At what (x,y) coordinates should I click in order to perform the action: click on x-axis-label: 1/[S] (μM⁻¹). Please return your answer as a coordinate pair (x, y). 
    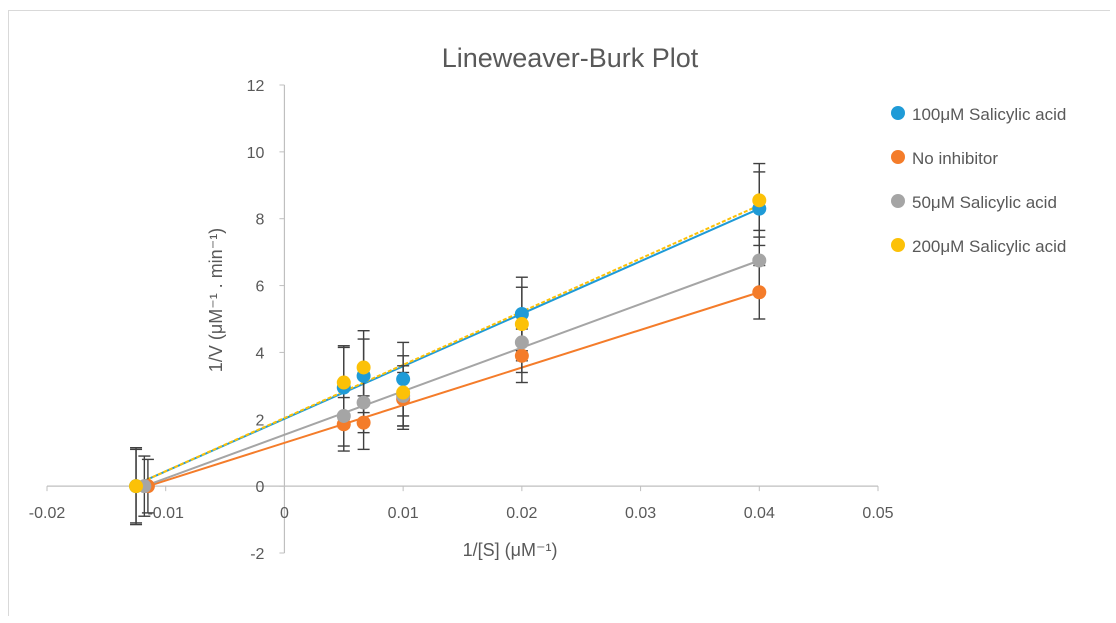
    Looking at the image, I should click on (510, 550).